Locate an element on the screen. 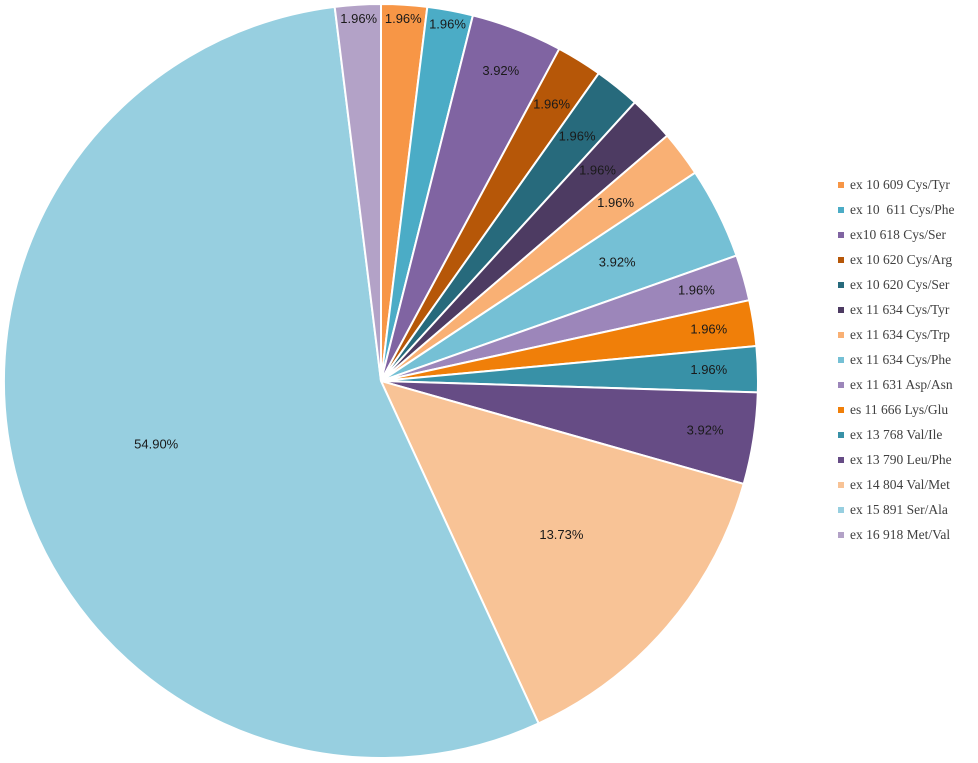 Image resolution: width=978 pixels, height=763 pixels. pie-slice is located at coordinates (357, 192).